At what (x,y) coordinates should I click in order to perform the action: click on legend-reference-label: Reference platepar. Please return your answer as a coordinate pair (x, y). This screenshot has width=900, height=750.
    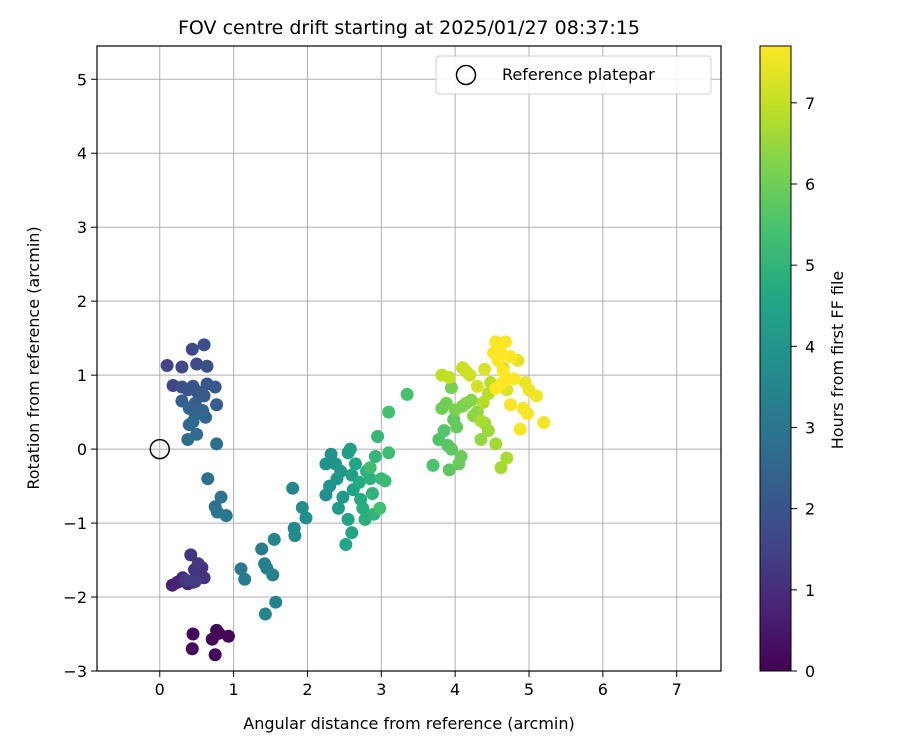
    Looking at the image, I should click on (578, 74).